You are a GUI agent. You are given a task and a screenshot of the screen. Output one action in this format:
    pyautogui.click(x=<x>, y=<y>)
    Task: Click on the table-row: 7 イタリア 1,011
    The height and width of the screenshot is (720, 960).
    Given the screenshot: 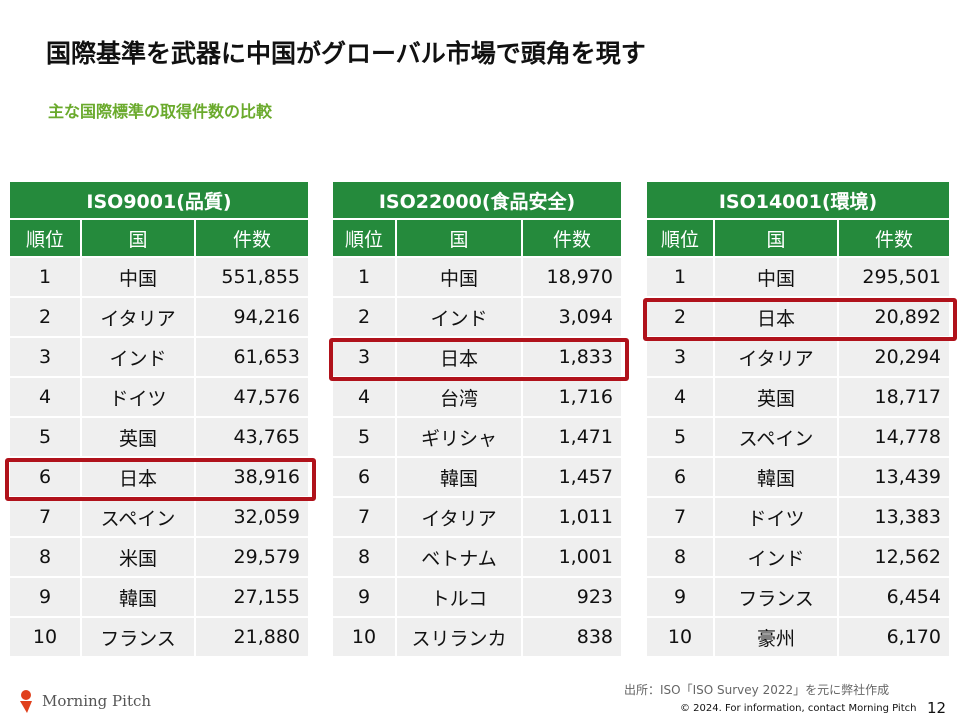 What is the action you would take?
    pyautogui.click(x=477, y=517)
    